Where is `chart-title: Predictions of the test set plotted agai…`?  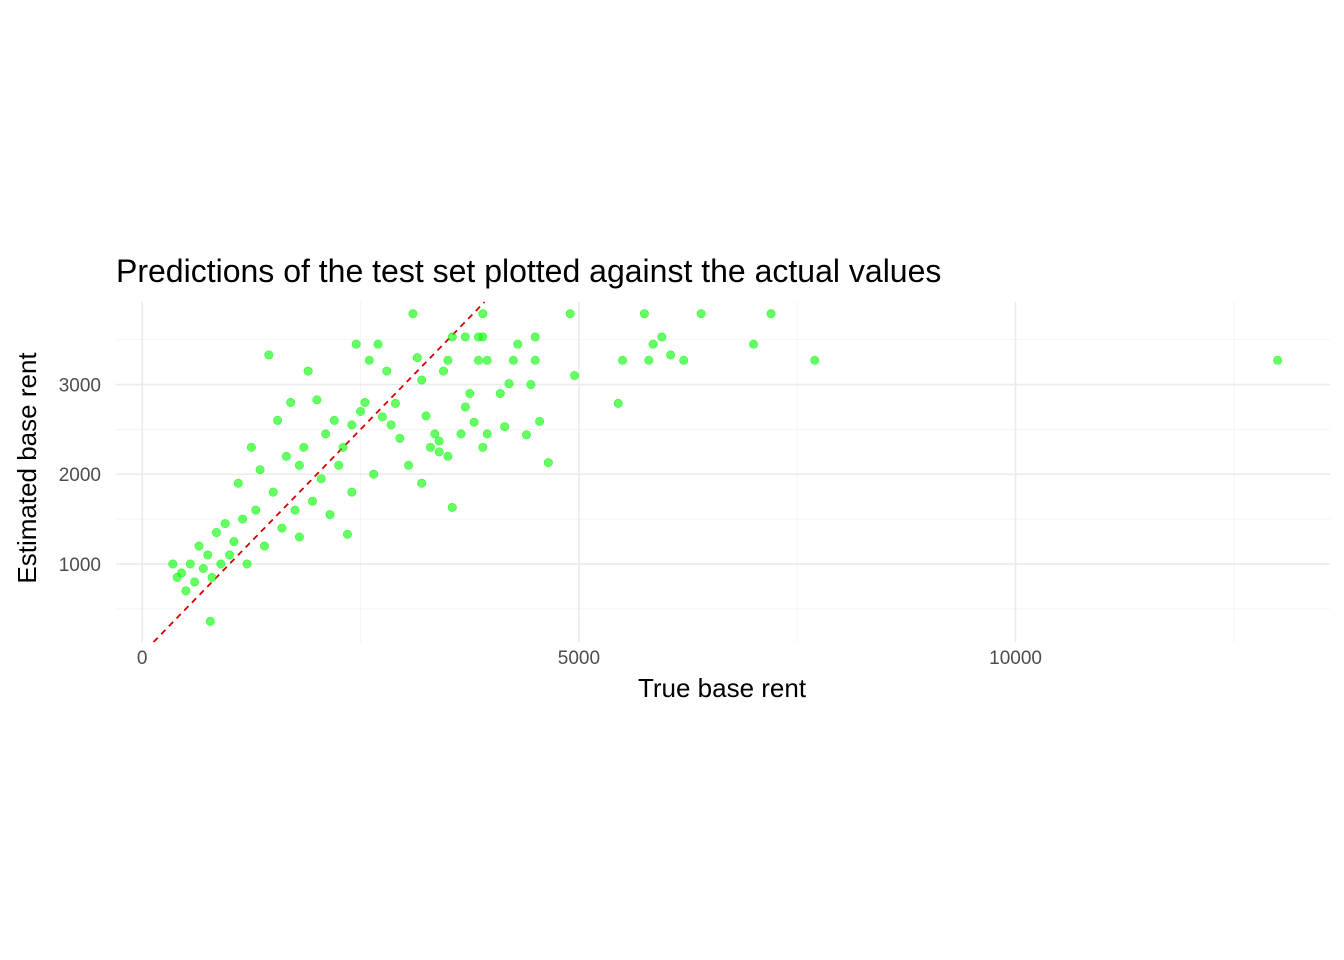
chart-title: Predictions of the test set plotted agai… is located at coordinates (528, 271).